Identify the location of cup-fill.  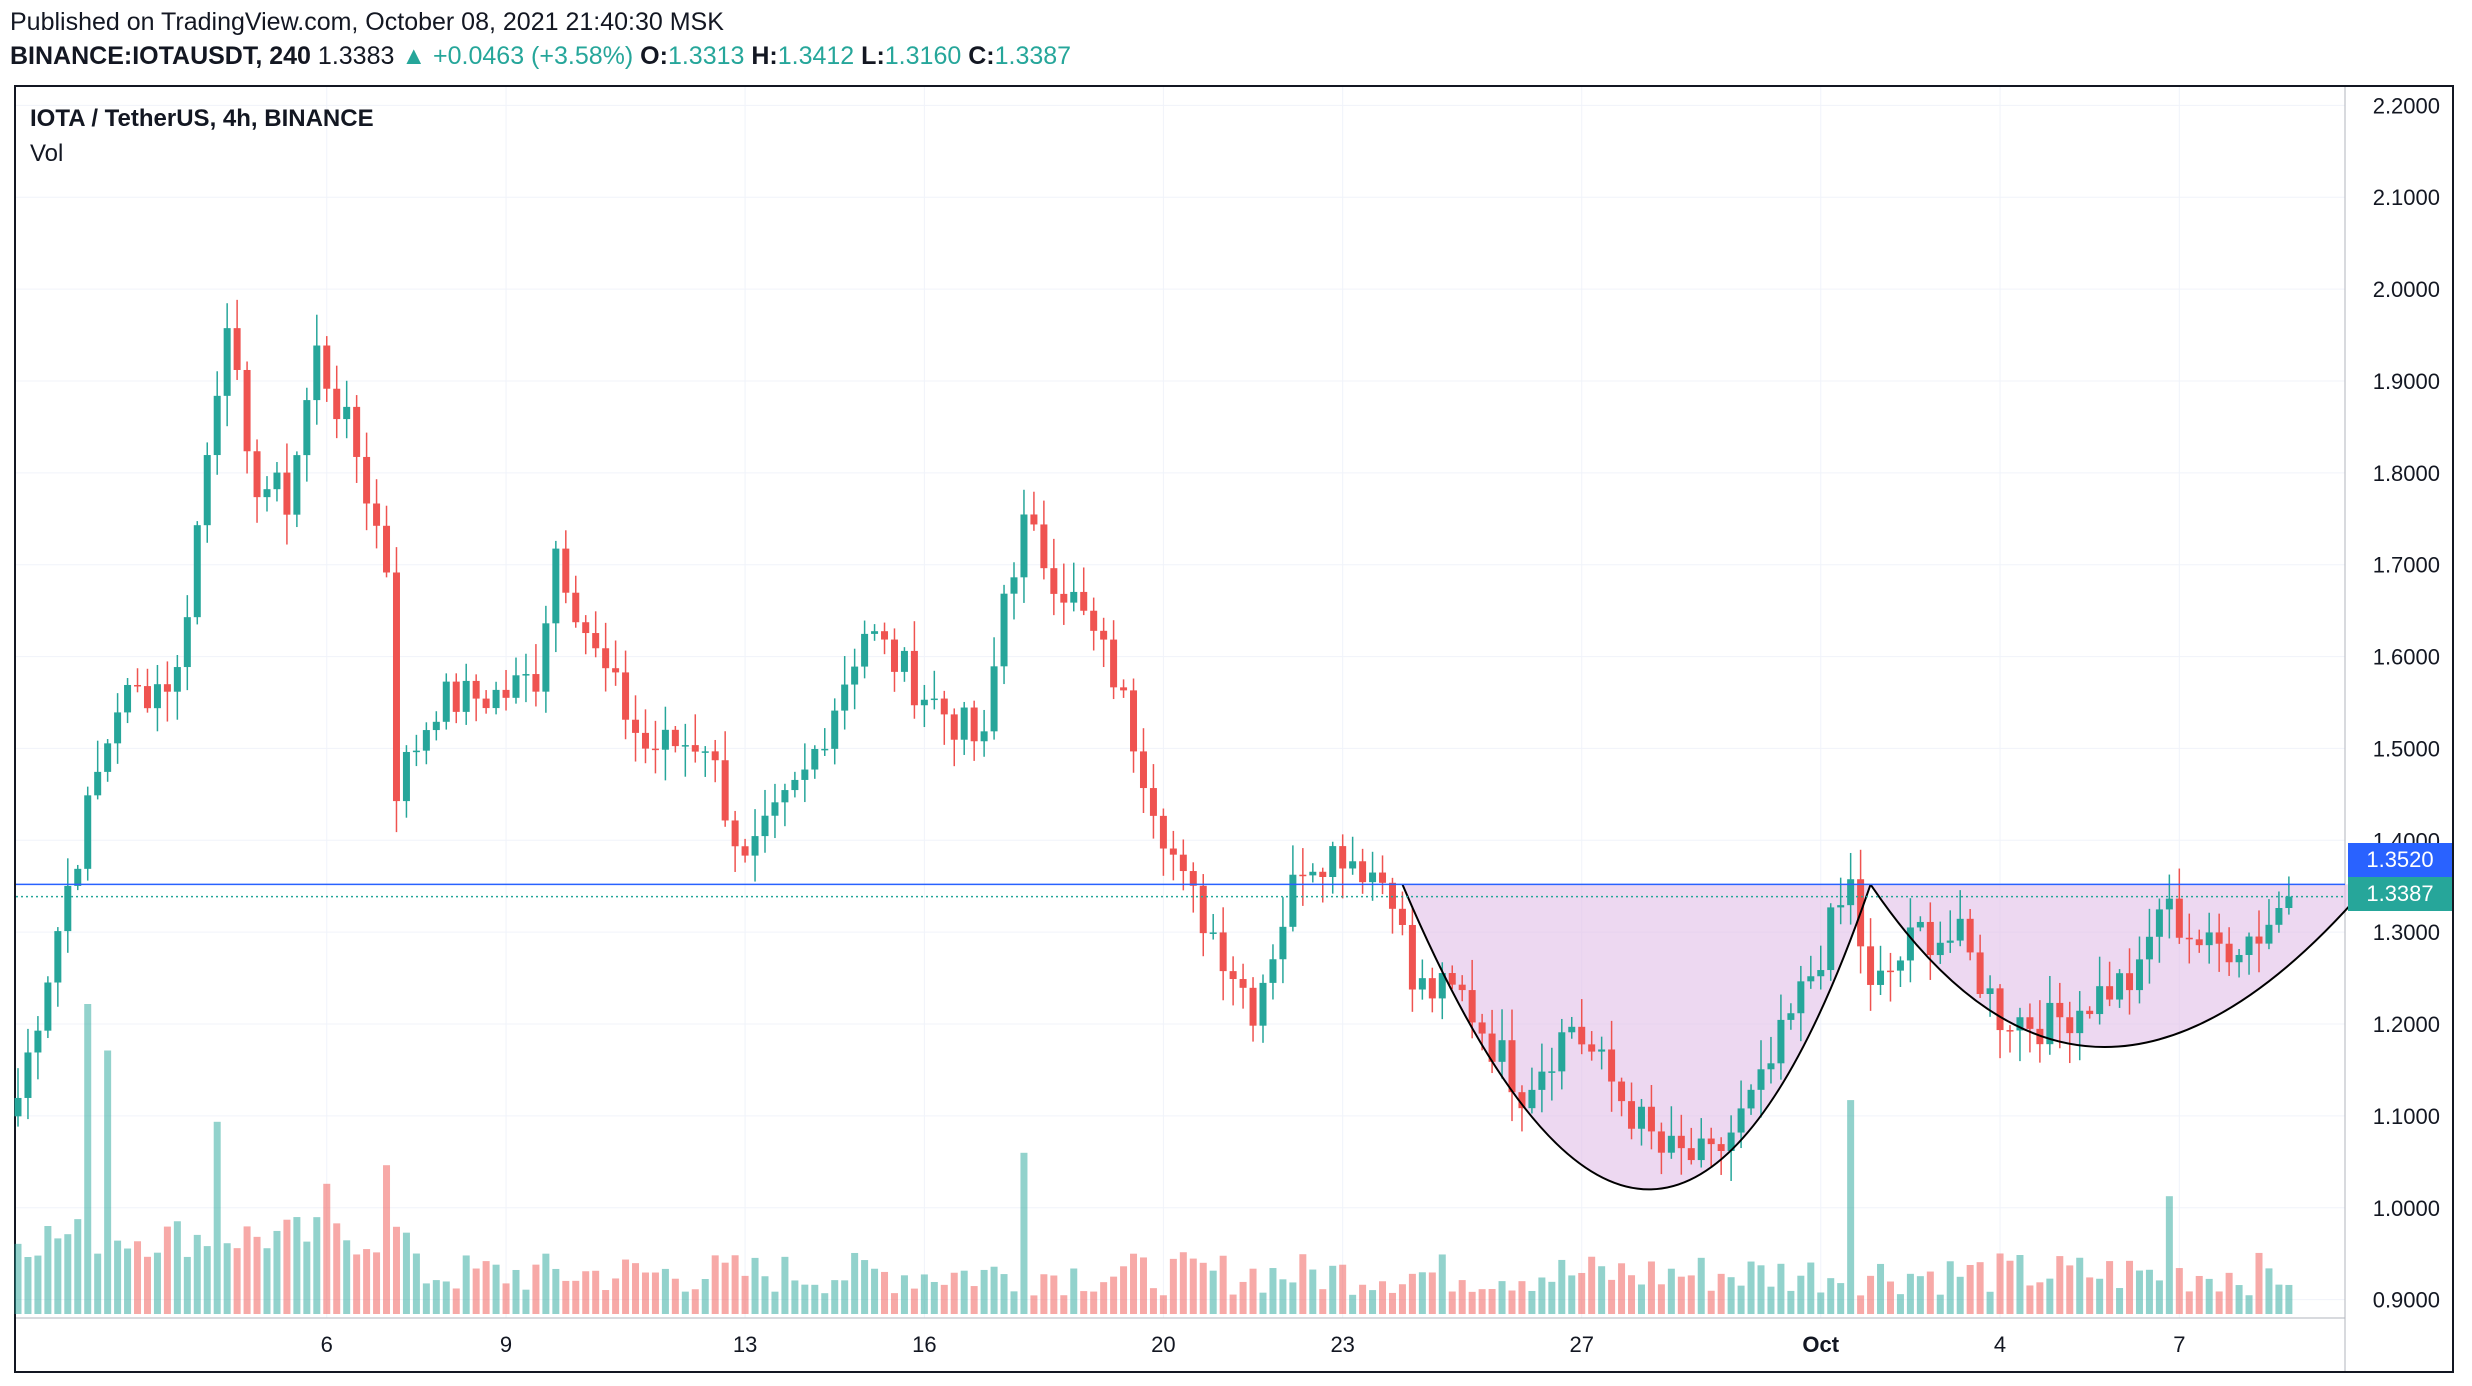
(1636, 1037).